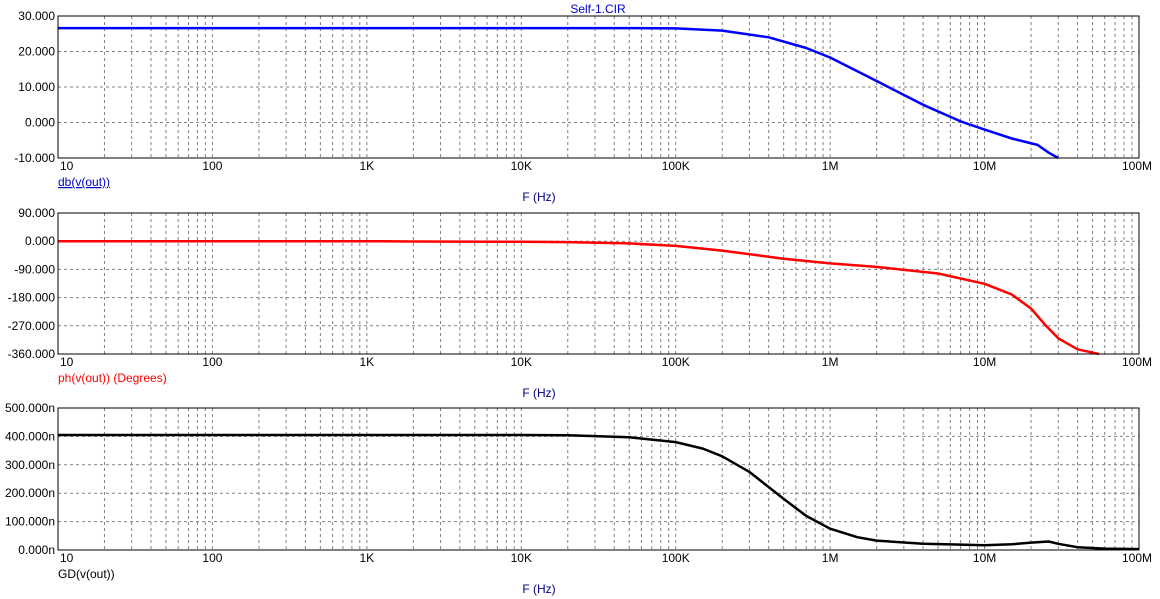 The height and width of the screenshot is (599, 1160). Describe the element at coordinates (84, 182) in the screenshot. I see `trace-label: db(v(out))` at that location.